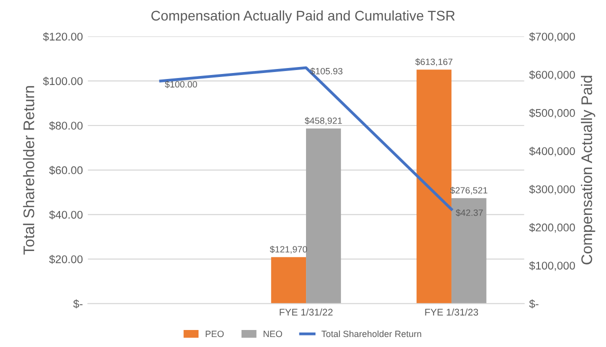  What do you see at coordinates (451, 312) in the screenshot?
I see `x-tick-label: FYE 1/31/23` at bounding box center [451, 312].